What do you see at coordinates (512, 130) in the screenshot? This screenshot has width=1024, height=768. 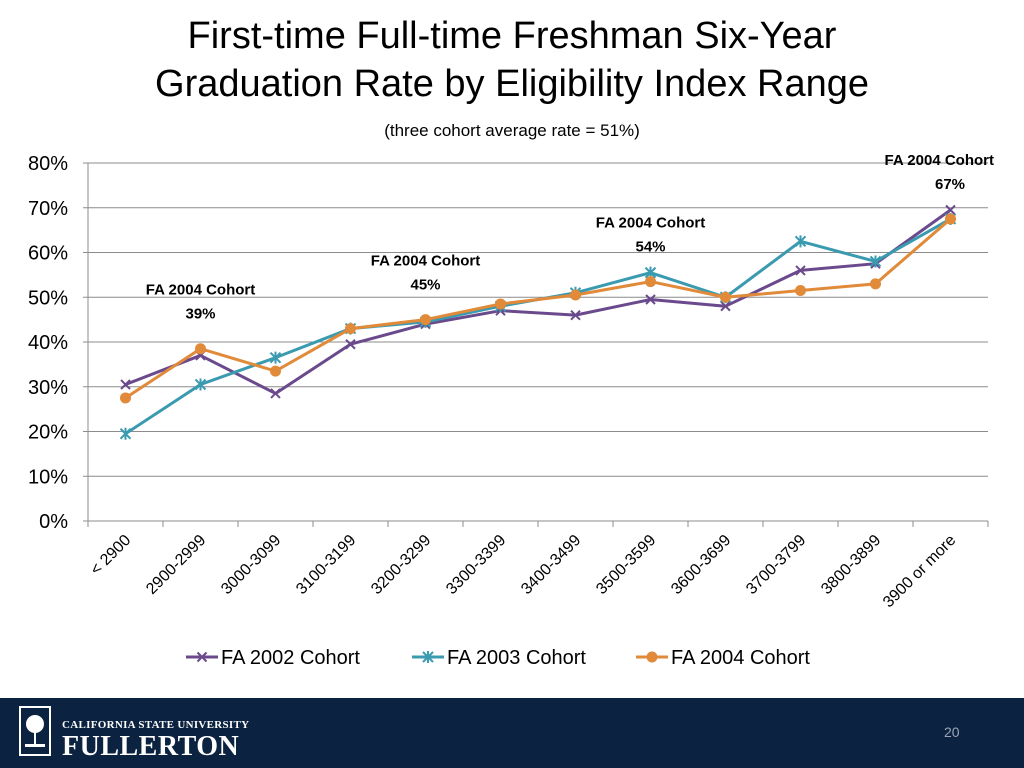 I see `chart-subtitle: (three cohort average rate = 51%)` at bounding box center [512, 130].